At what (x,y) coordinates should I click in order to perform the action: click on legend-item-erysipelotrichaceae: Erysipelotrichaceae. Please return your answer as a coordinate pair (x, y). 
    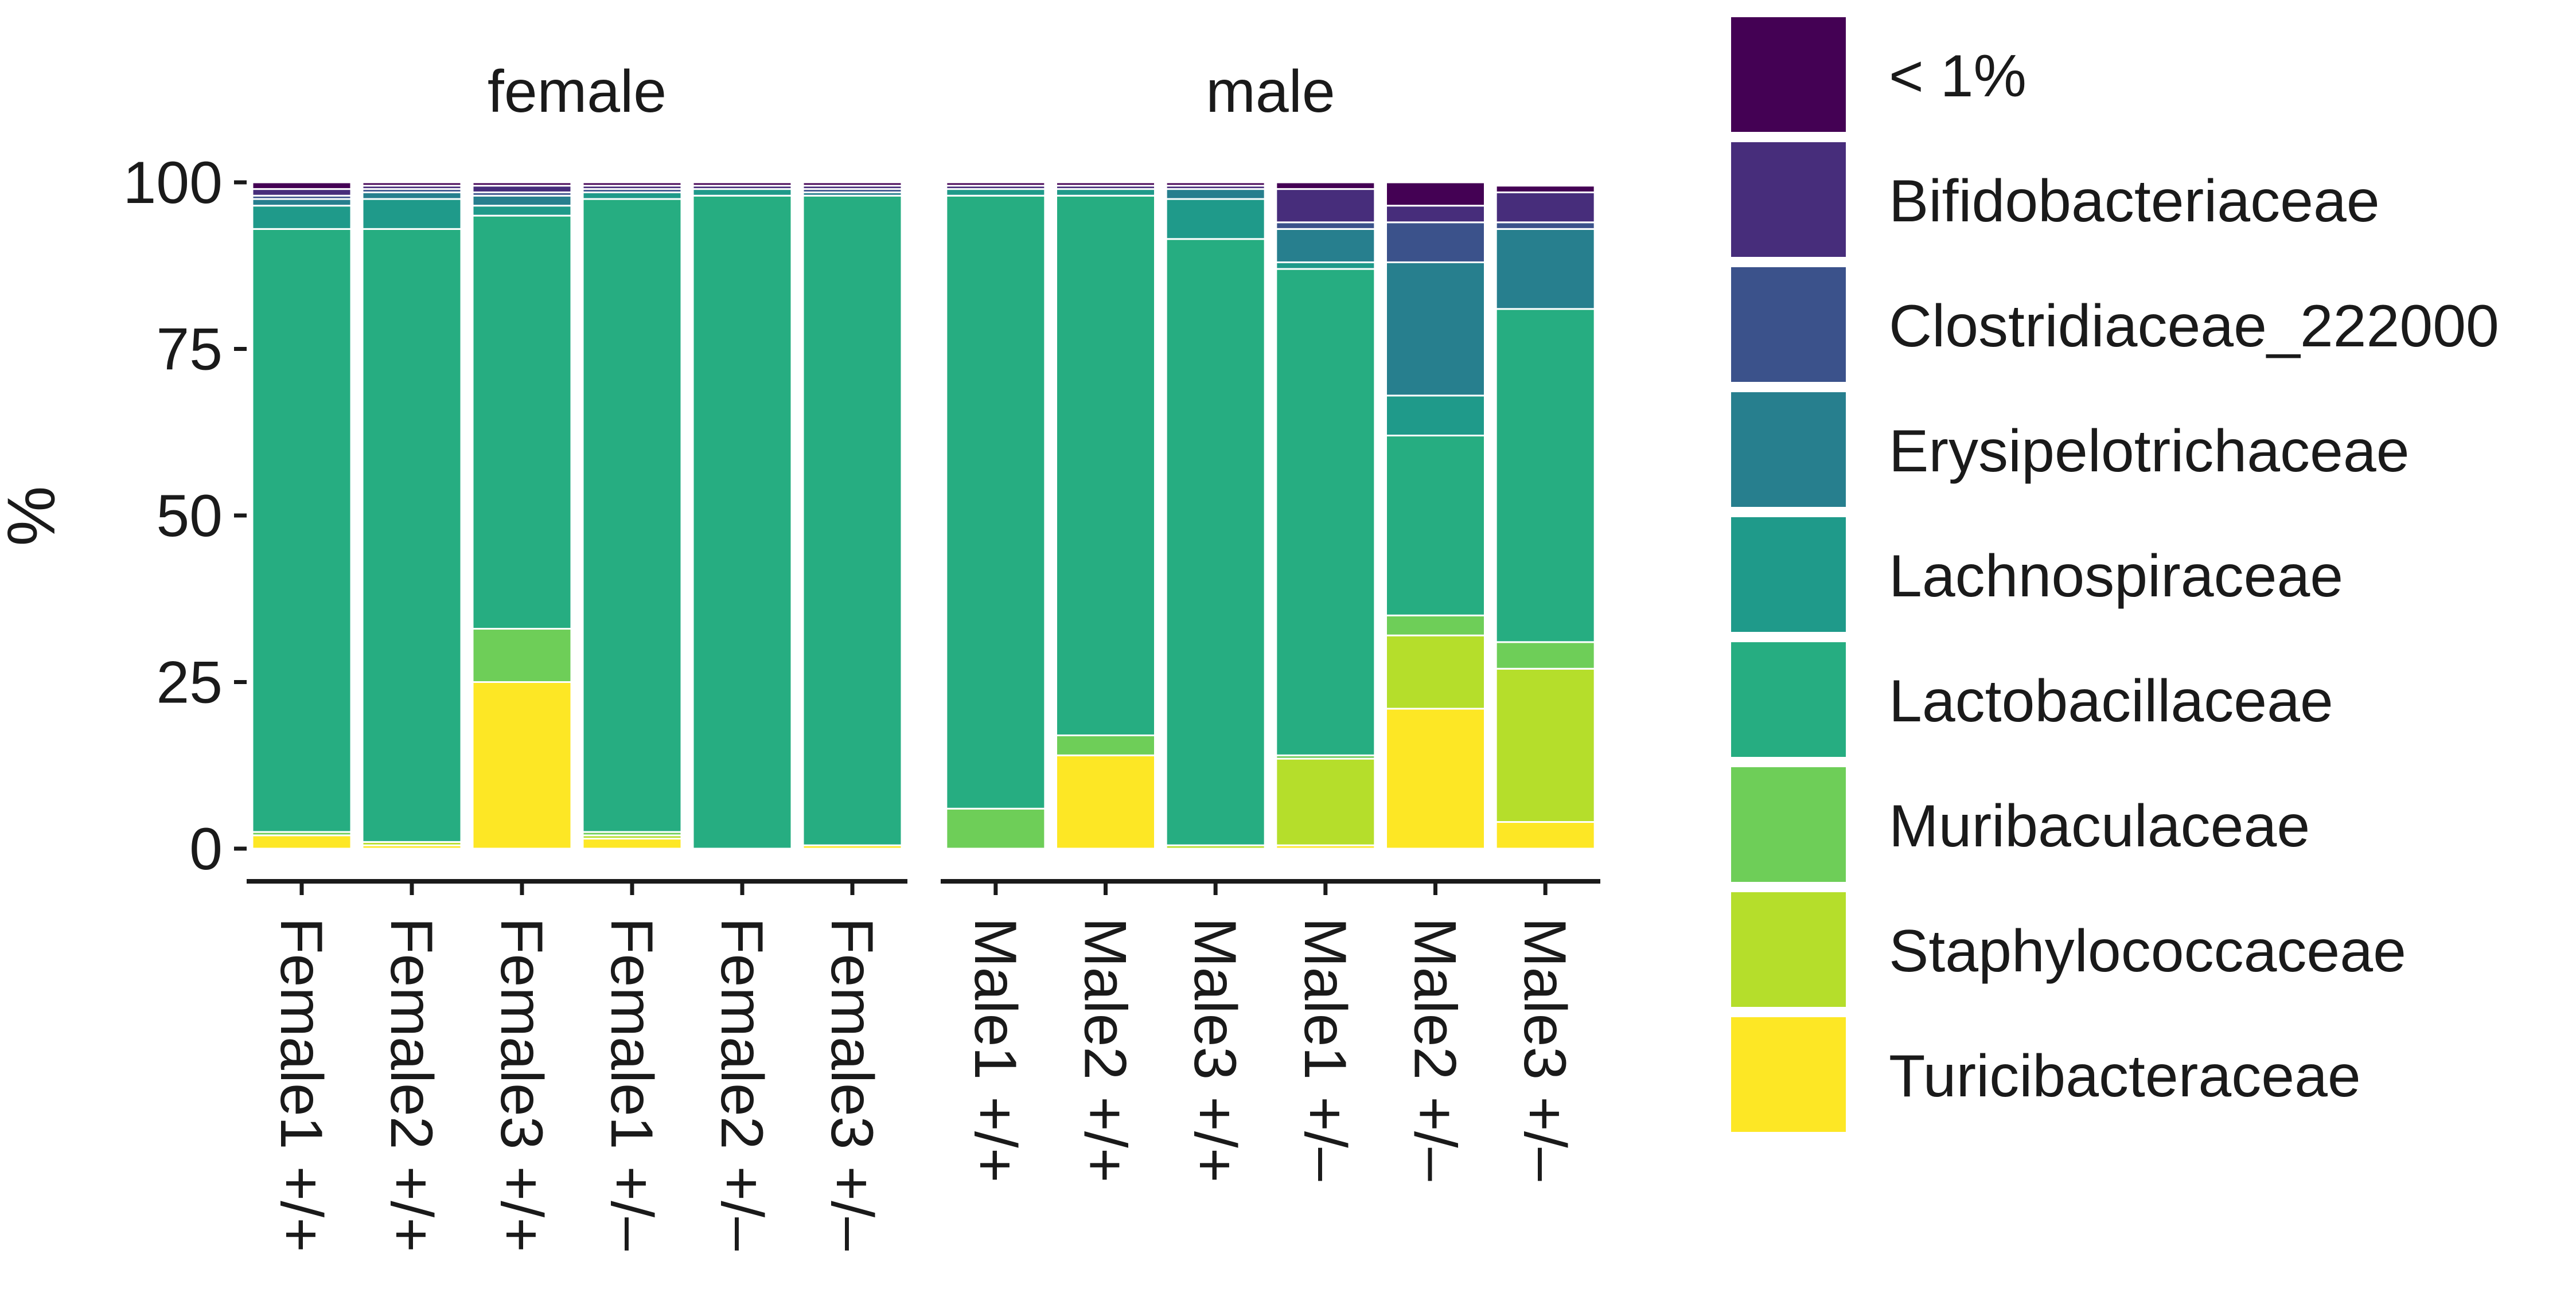
    Looking at the image, I should click on (2070, 449).